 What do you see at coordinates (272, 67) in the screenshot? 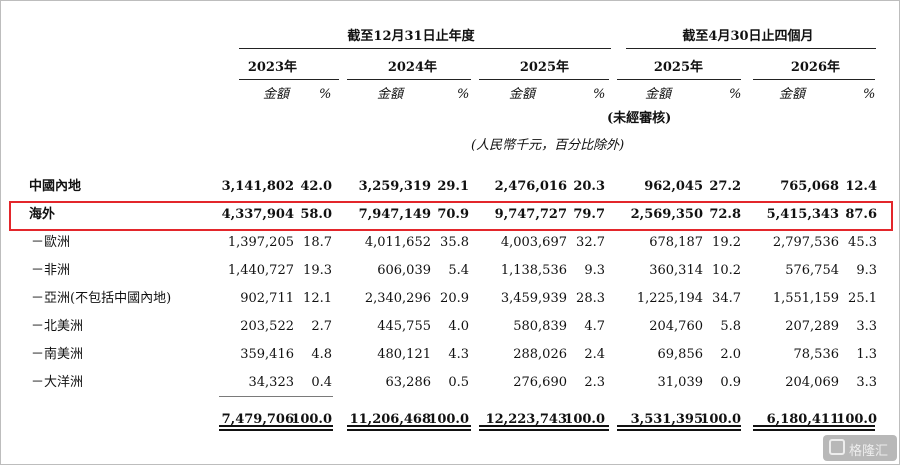
I see `year-2023-header: 2023年` at bounding box center [272, 67].